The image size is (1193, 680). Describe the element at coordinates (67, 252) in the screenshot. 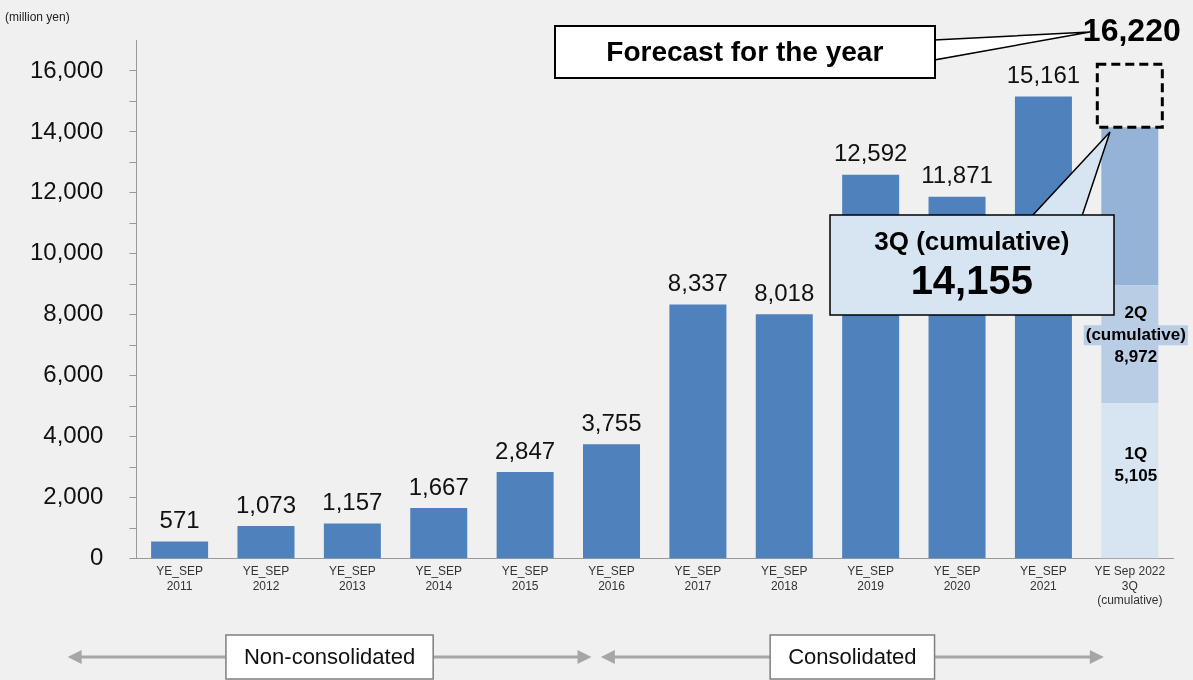

I see `y-tick-label: 10,000` at that location.